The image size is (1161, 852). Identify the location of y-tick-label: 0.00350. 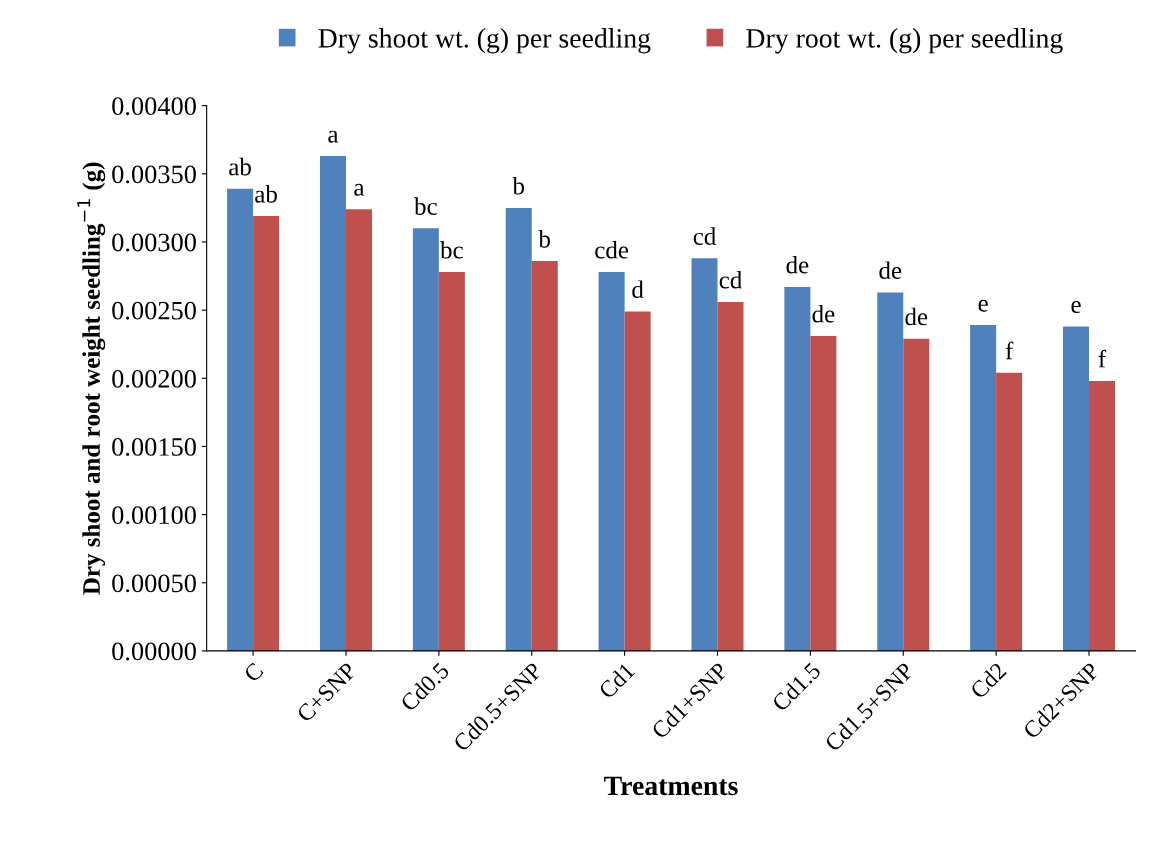
(154, 174).